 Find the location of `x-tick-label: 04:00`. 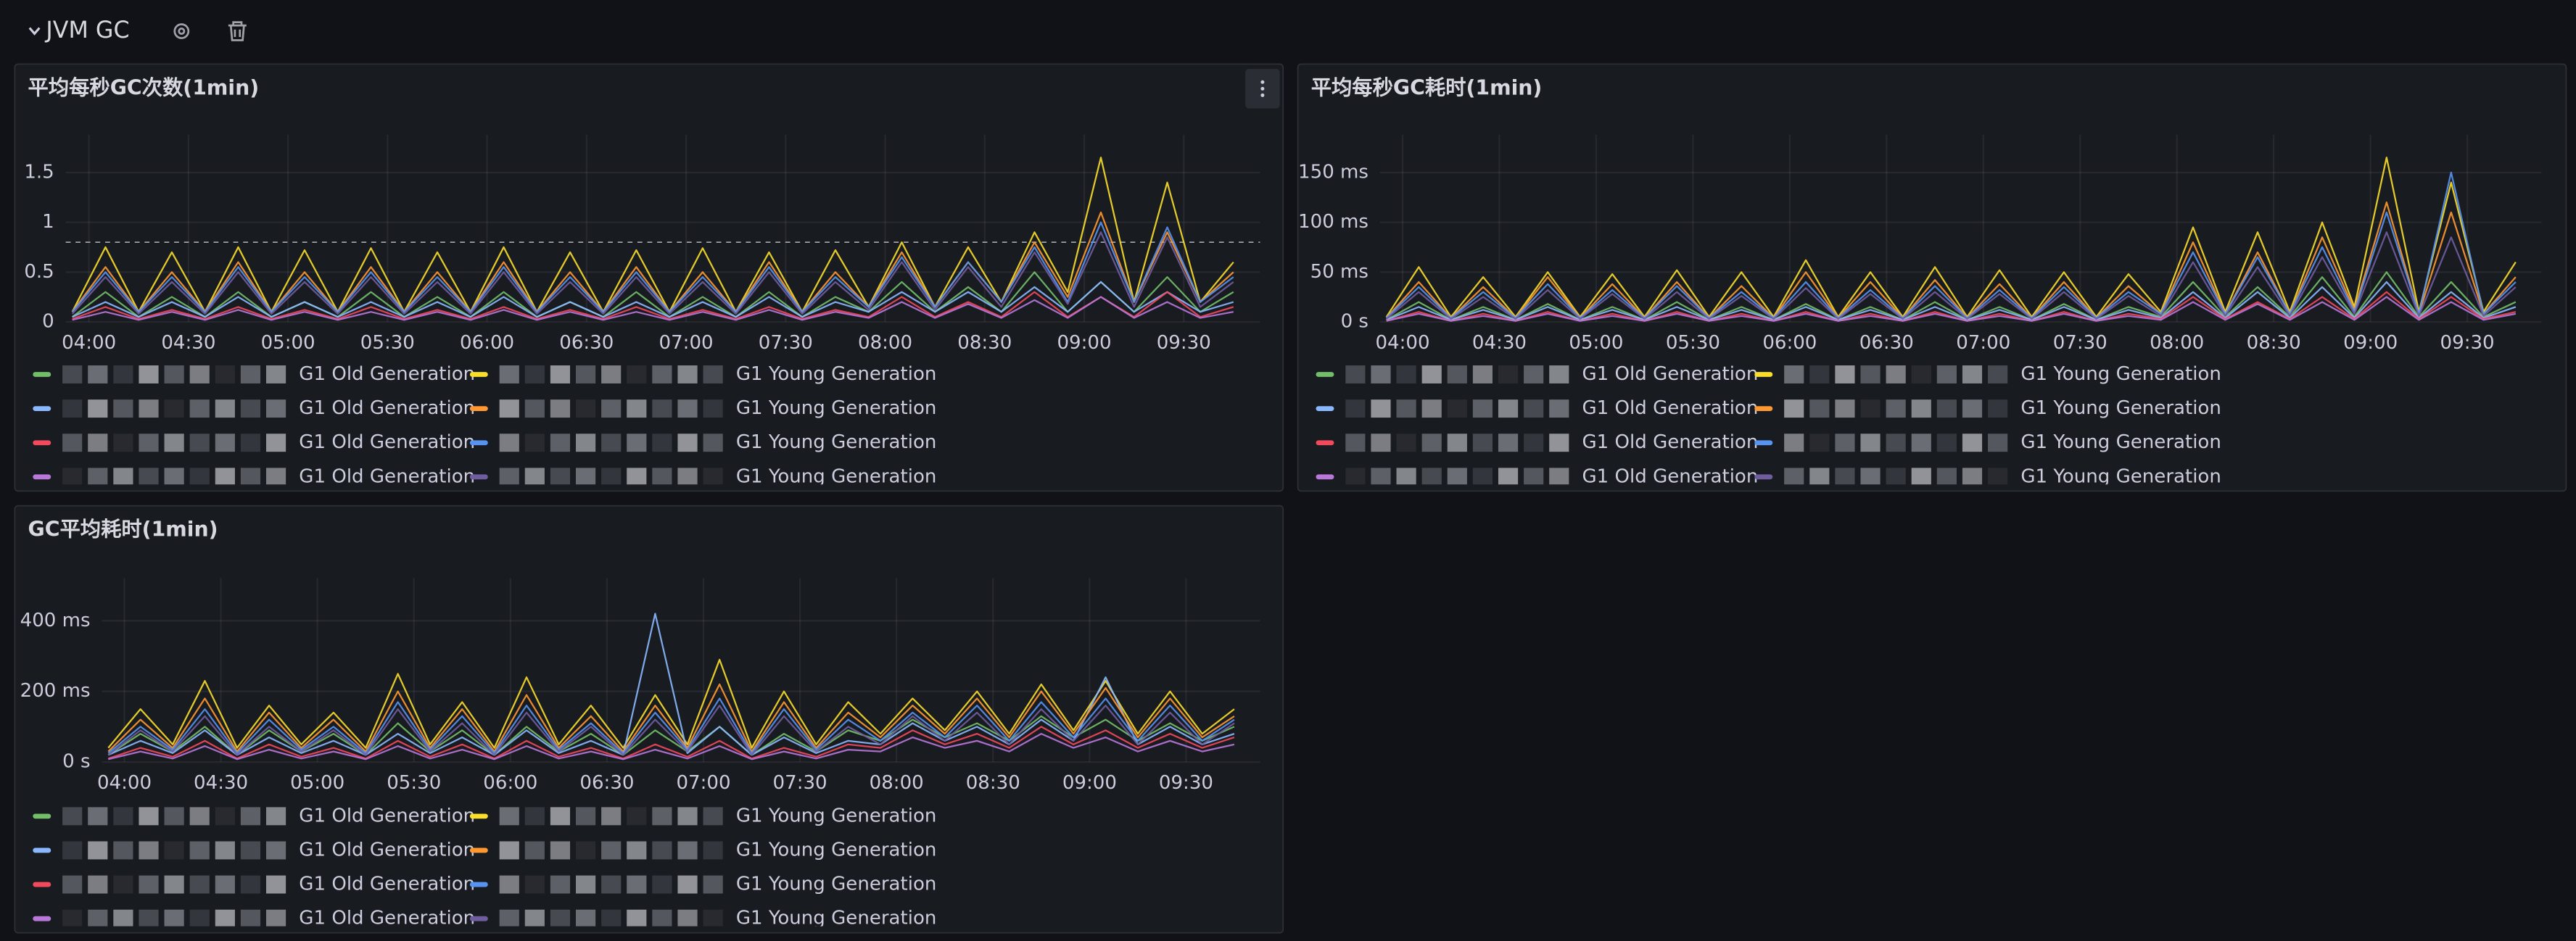

x-tick-label: 04:00 is located at coordinates (124, 783).